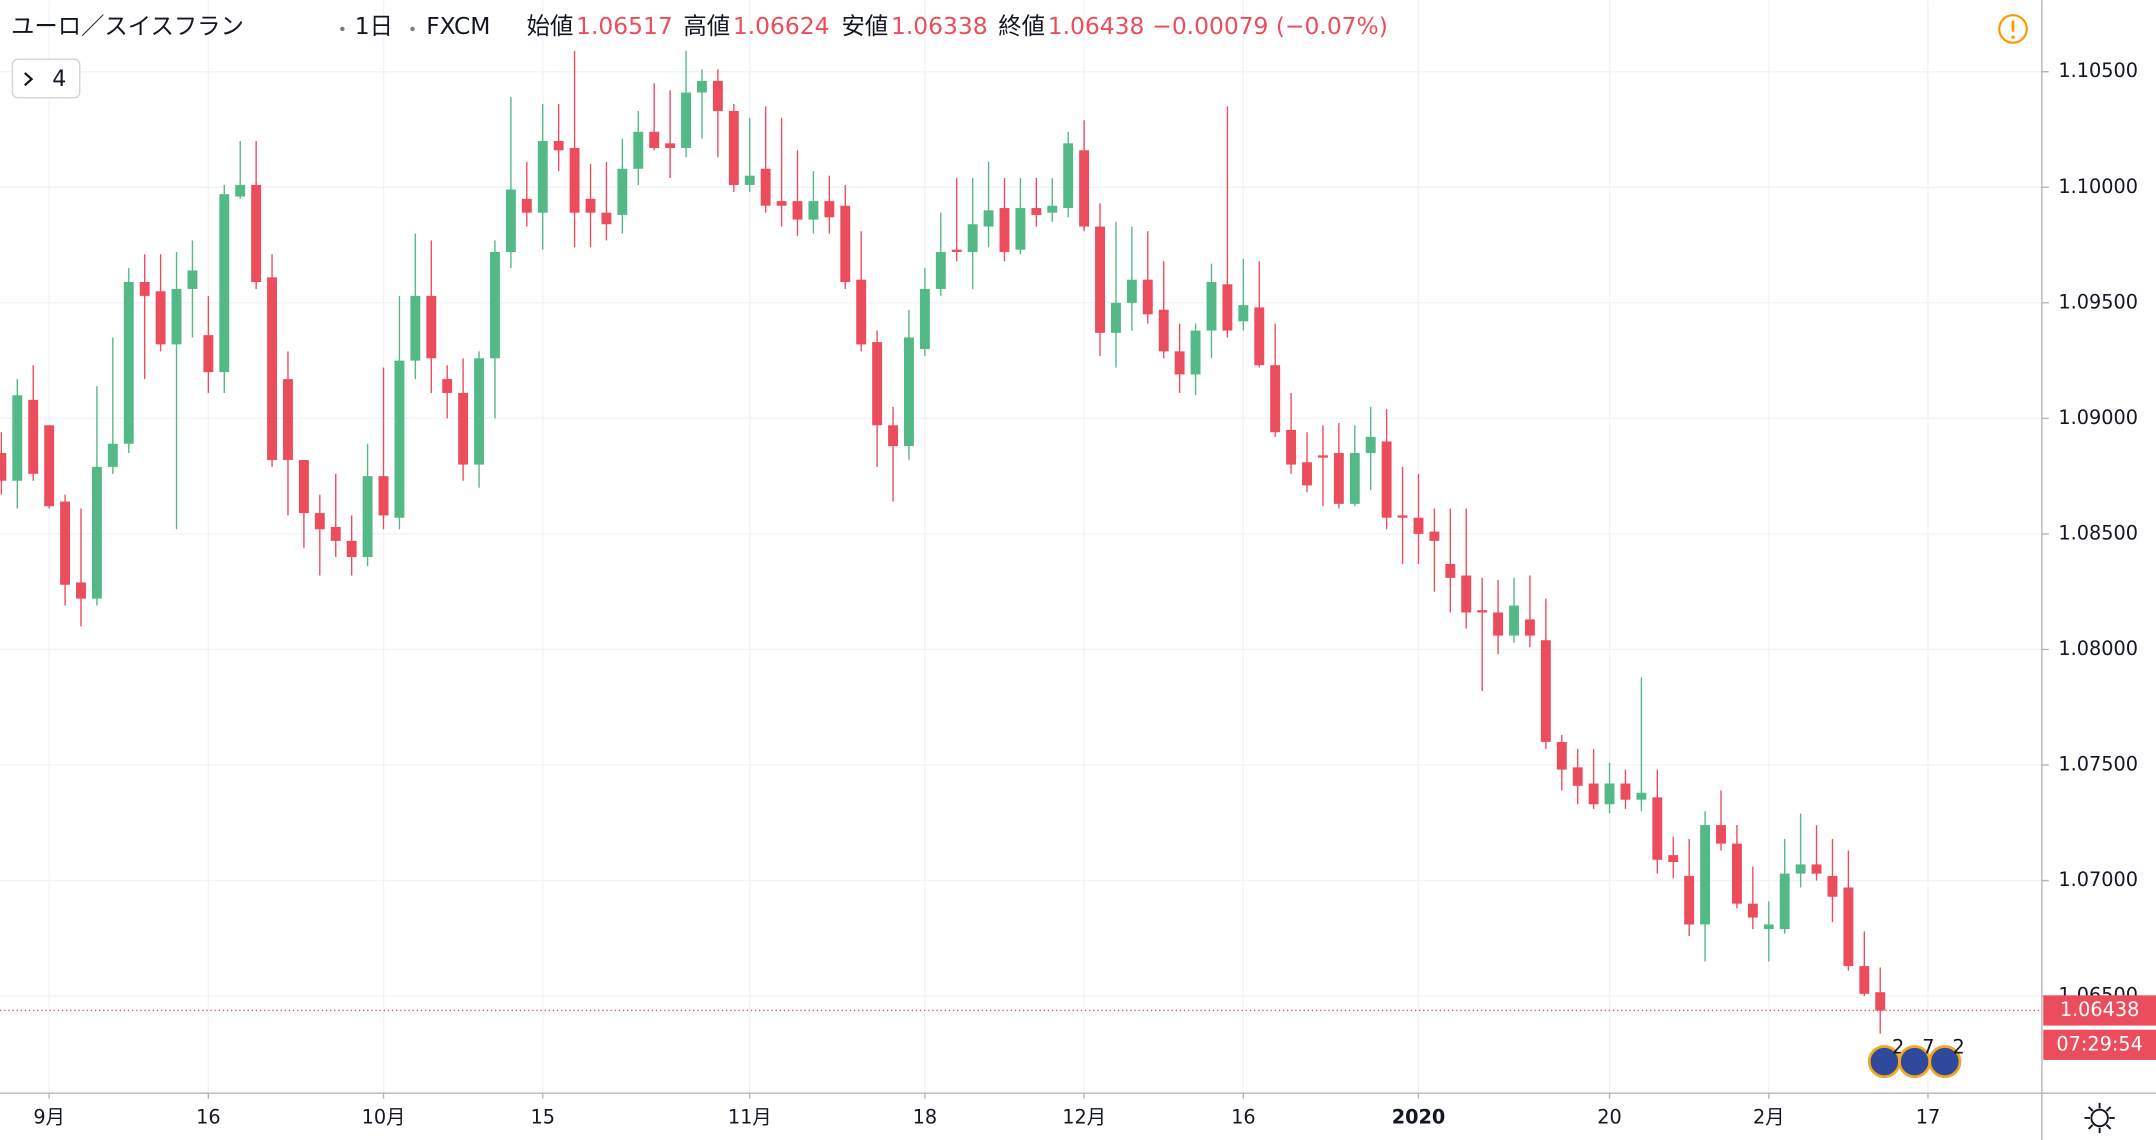  What do you see at coordinates (781, 26) in the screenshot?
I see `high-value: 1.06624` at bounding box center [781, 26].